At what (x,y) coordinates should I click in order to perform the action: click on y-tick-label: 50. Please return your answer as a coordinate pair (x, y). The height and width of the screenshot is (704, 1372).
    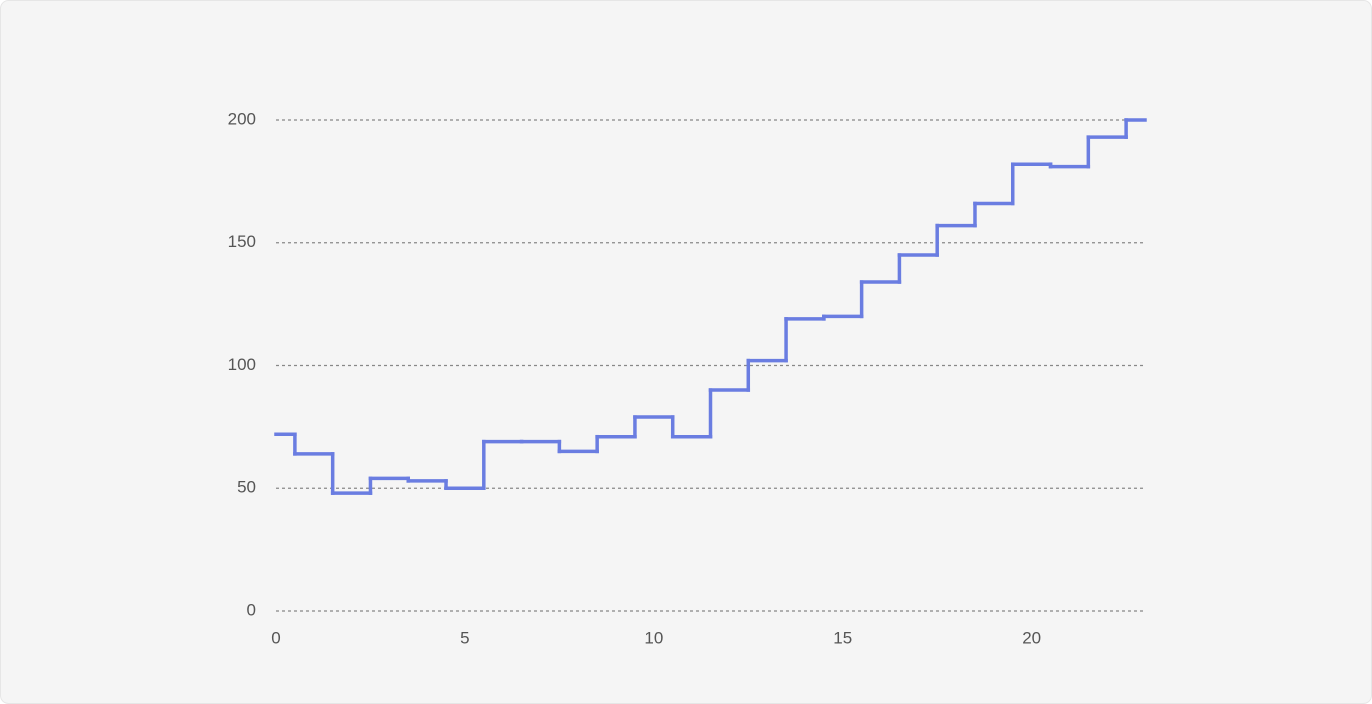
    Looking at the image, I should click on (246, 487).